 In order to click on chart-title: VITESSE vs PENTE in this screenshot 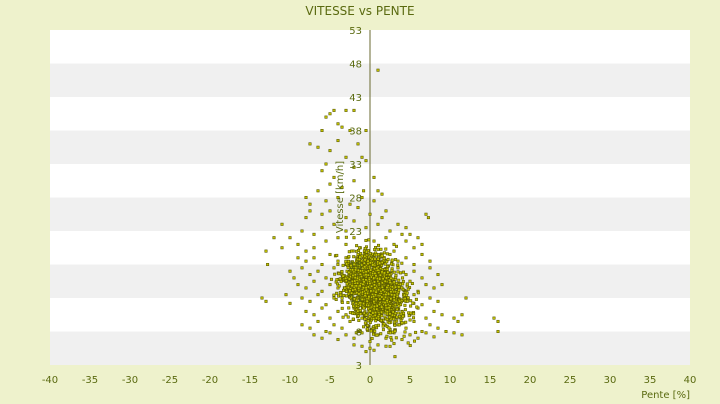, I will do `click(359, 11)`.